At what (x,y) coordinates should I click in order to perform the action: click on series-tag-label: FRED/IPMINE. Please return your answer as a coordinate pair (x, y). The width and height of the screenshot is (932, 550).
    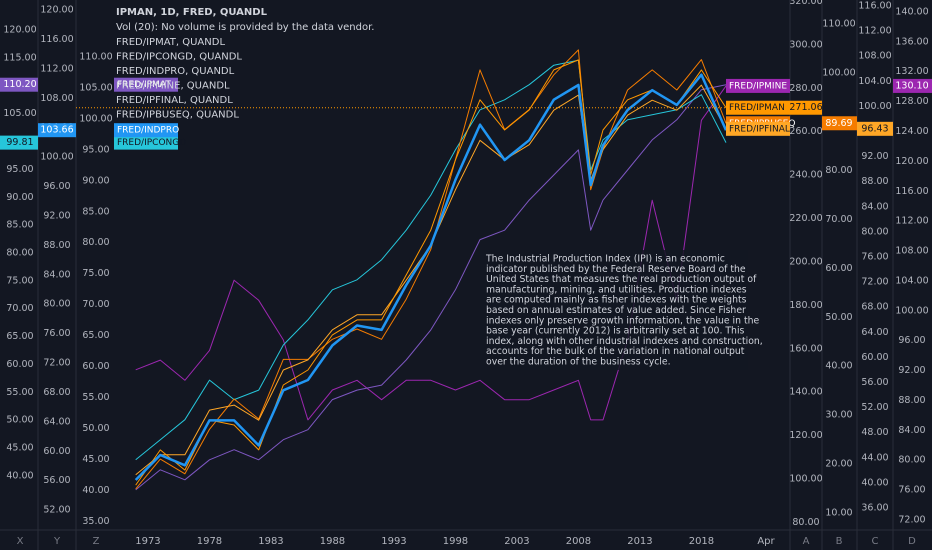
    Looking at the image, I should click on (758, 86).